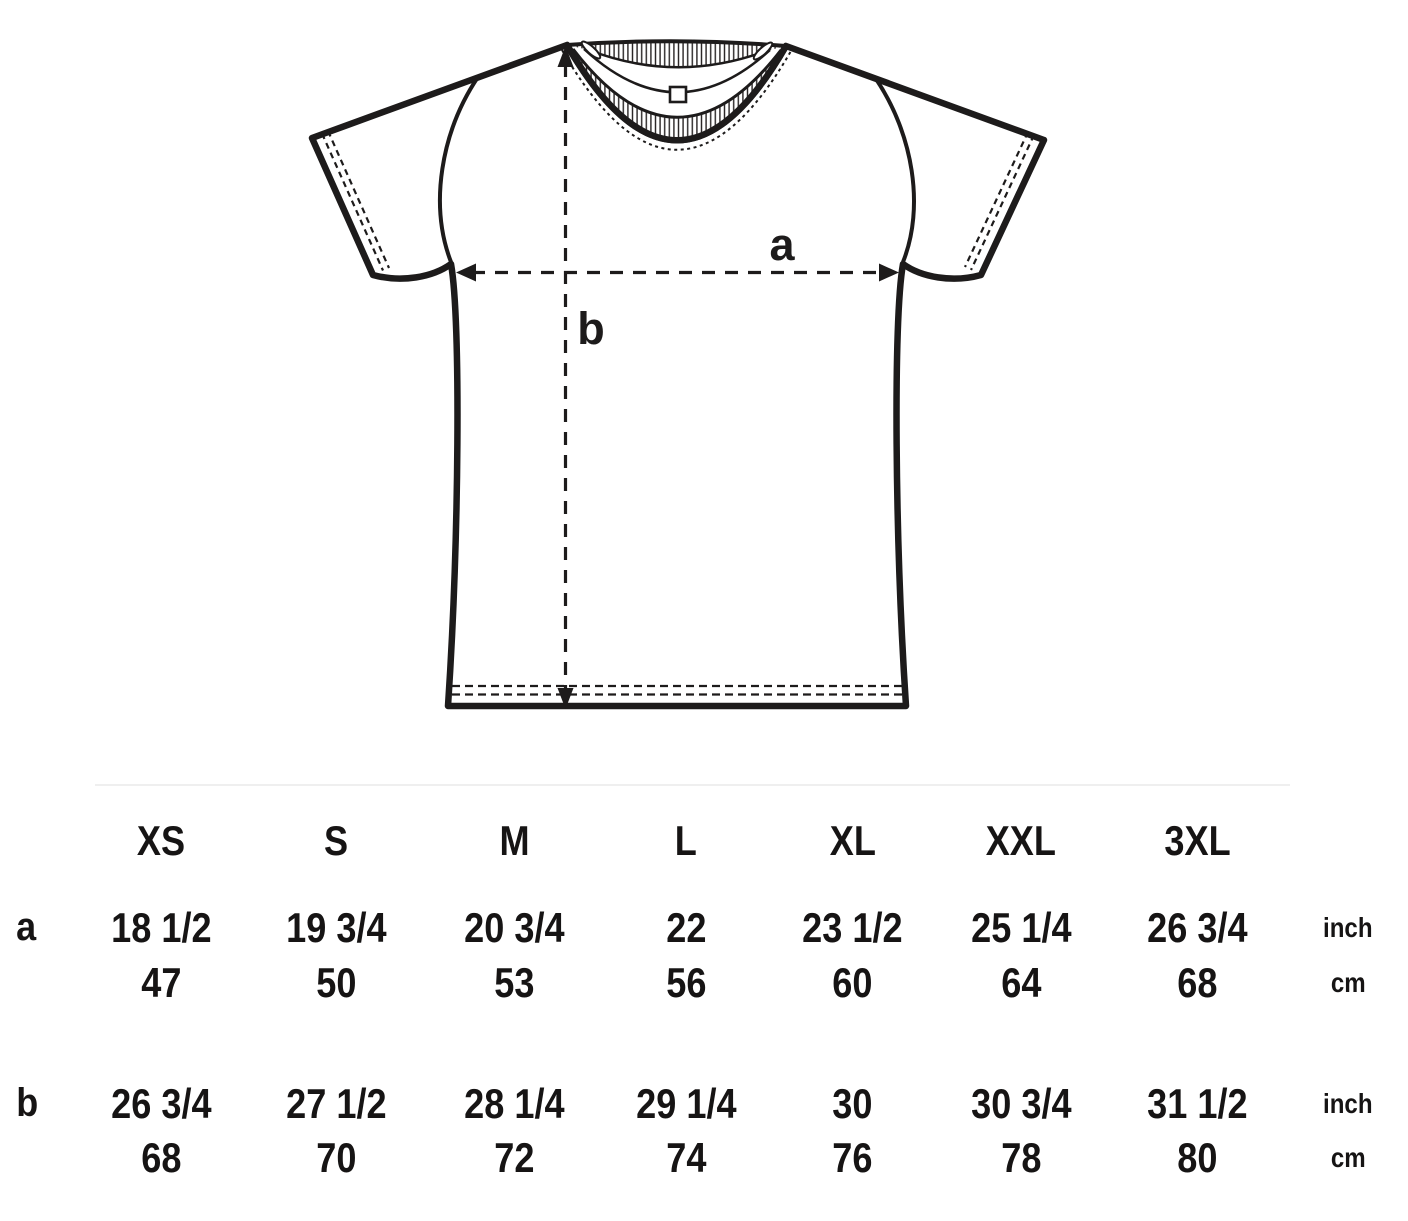 The width and height of the screenshot is (1408, 1221). What do you see at coordinates (895, 170) in the screenshot?
I see `armhole-seam-right` at bounding box center [895, 170].